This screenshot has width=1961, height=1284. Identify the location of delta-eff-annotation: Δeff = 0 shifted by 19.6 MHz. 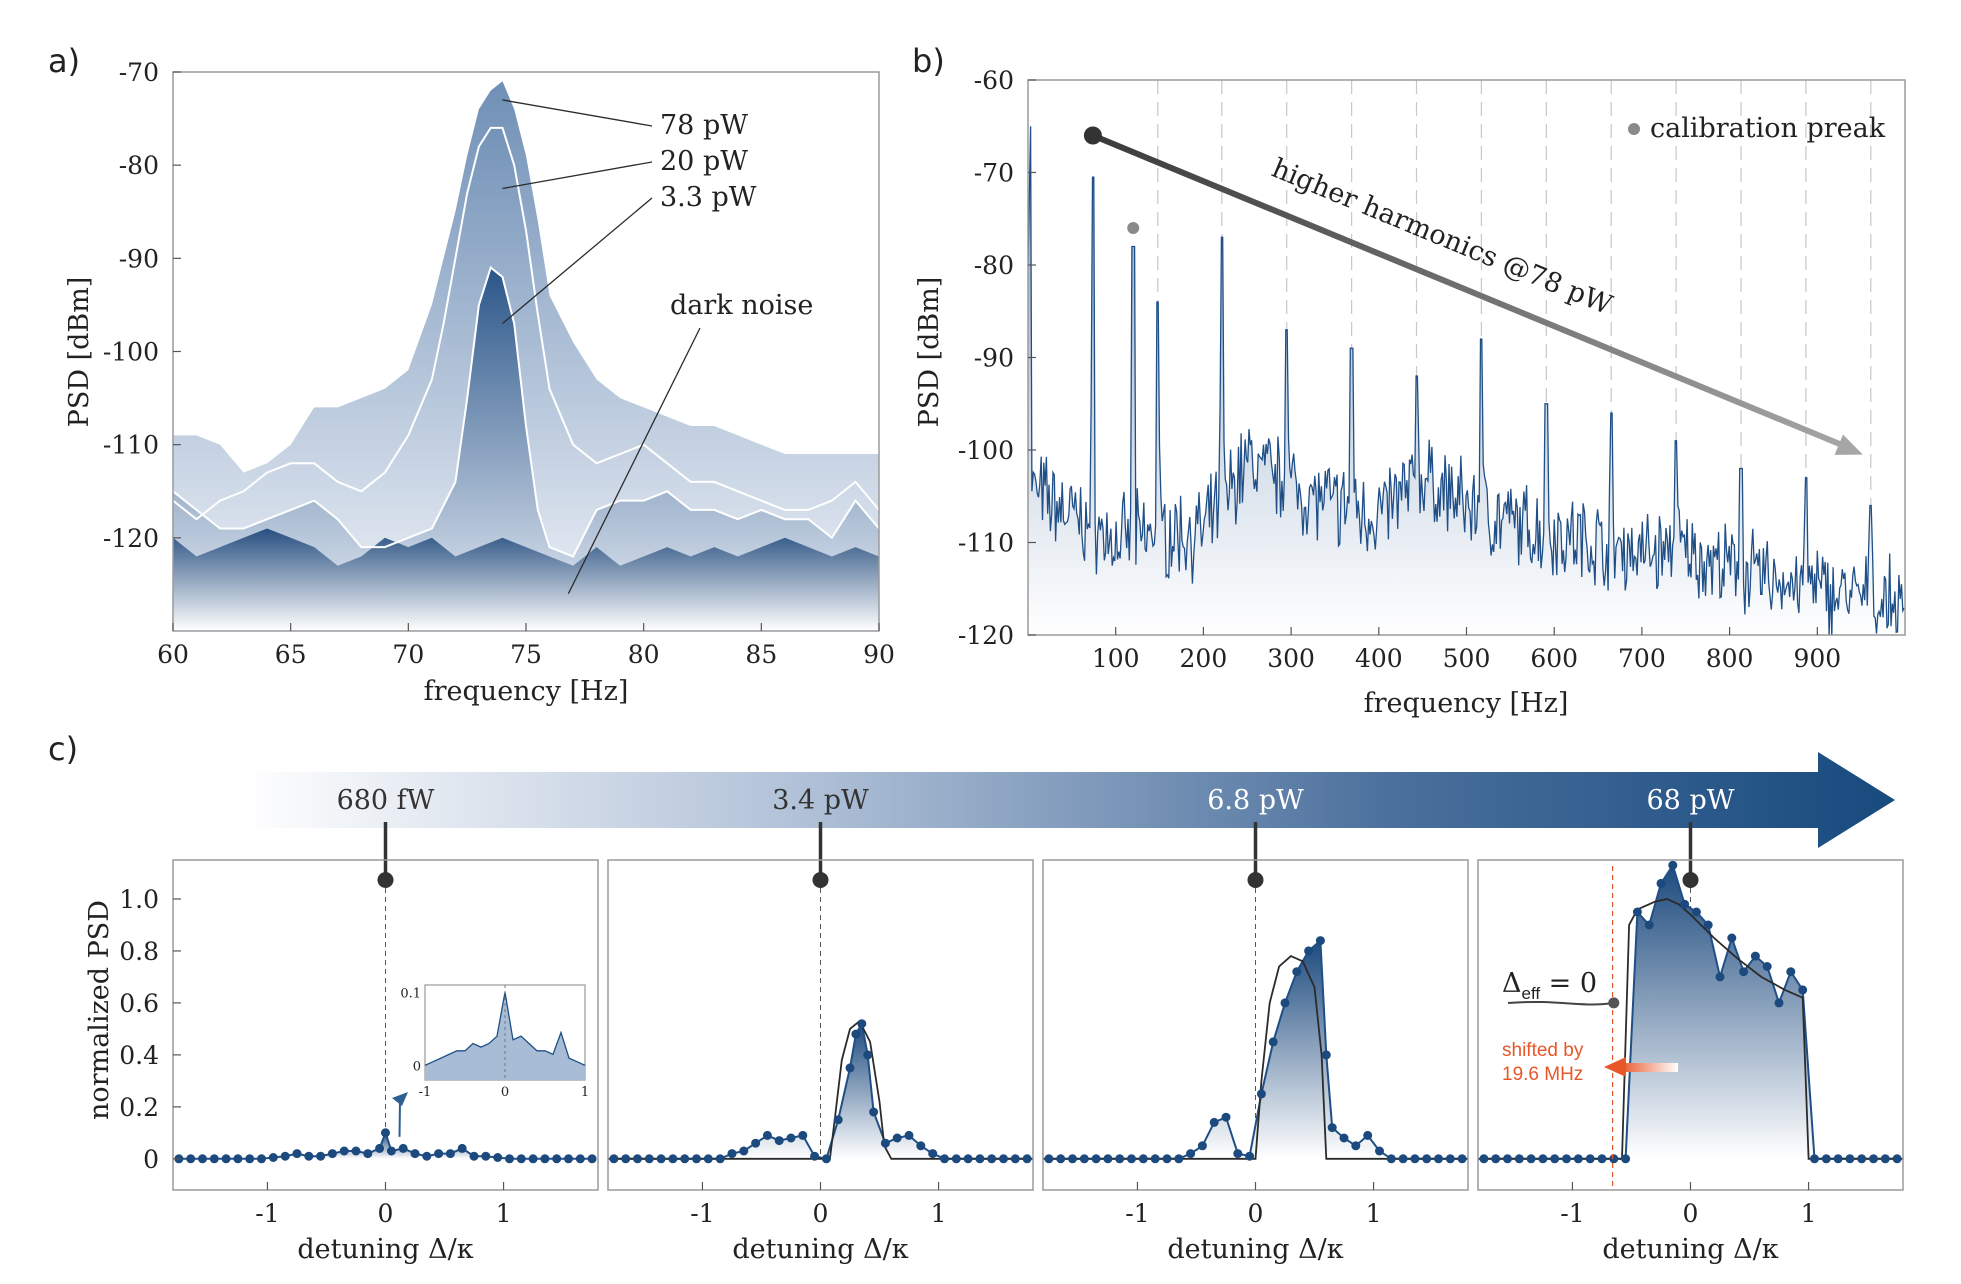
(1590, 1028).